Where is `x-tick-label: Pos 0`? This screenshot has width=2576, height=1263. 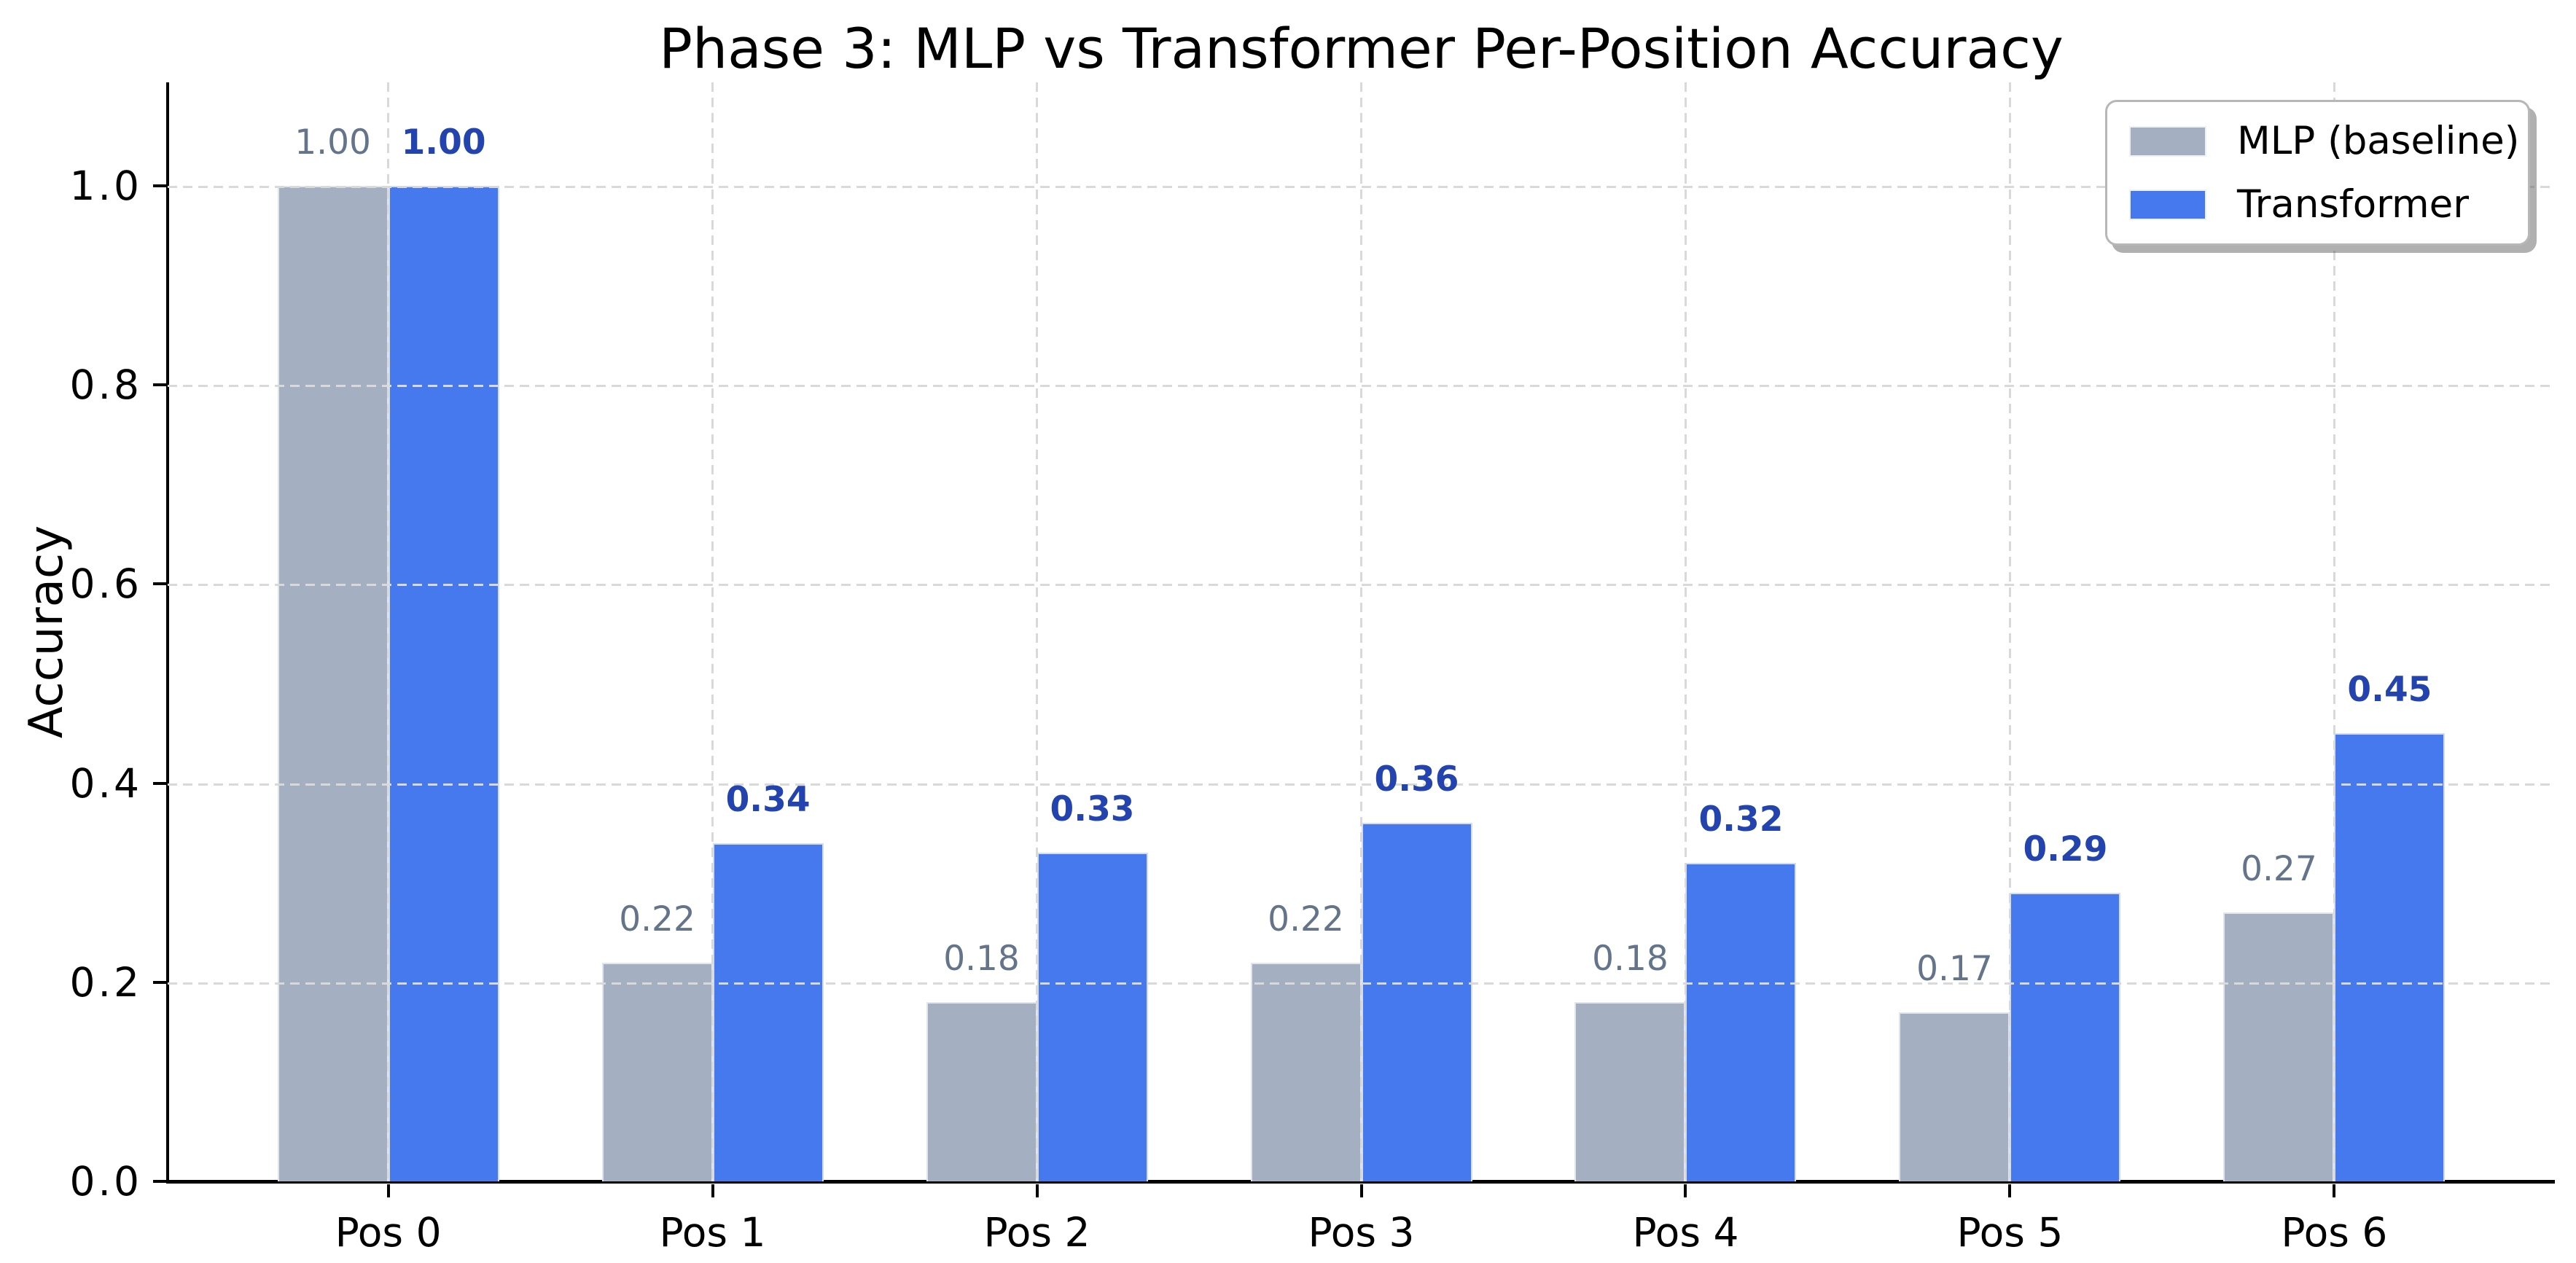
x-tick-label: Pos 0 is located at coordinates (389, 1232).